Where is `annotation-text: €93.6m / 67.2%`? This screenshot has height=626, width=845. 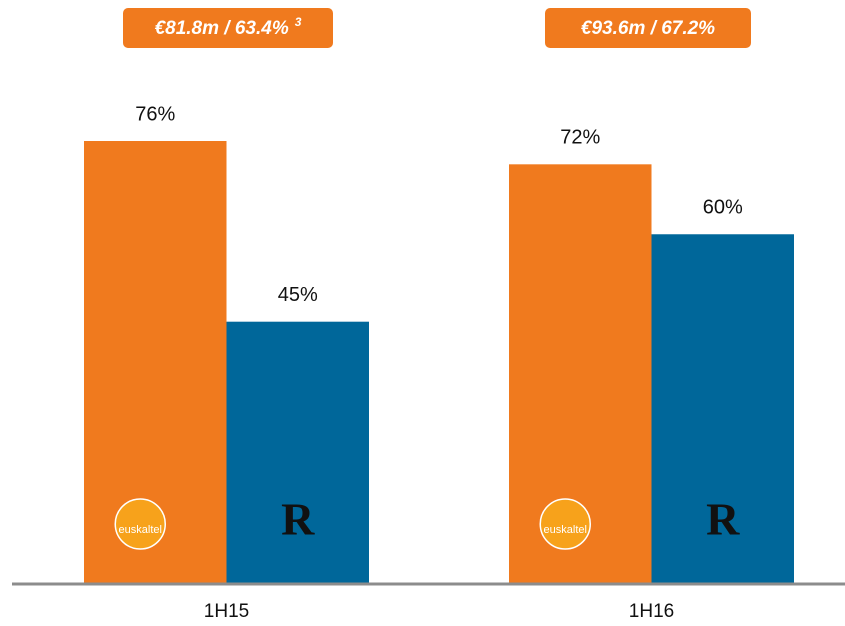
annotation-text: €93.6m / 67.2% is located at coordinates (648, 28).